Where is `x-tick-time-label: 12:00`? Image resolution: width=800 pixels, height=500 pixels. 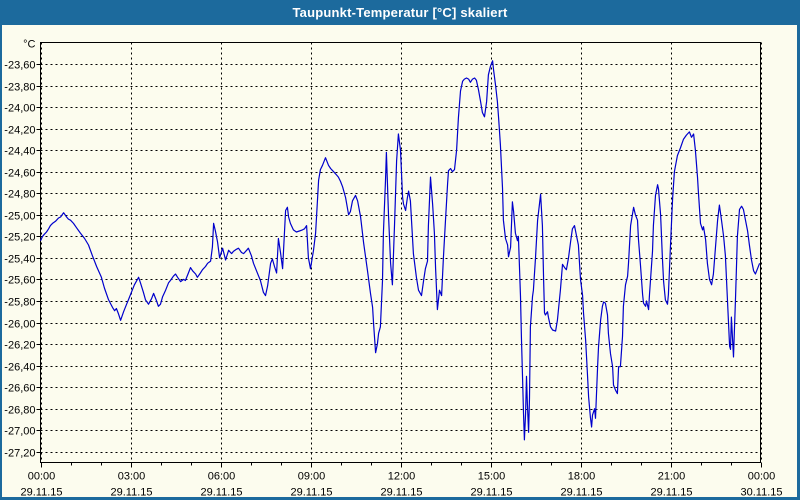 x-tick-time-label: 12:00 is located at coordinates (402, 477).